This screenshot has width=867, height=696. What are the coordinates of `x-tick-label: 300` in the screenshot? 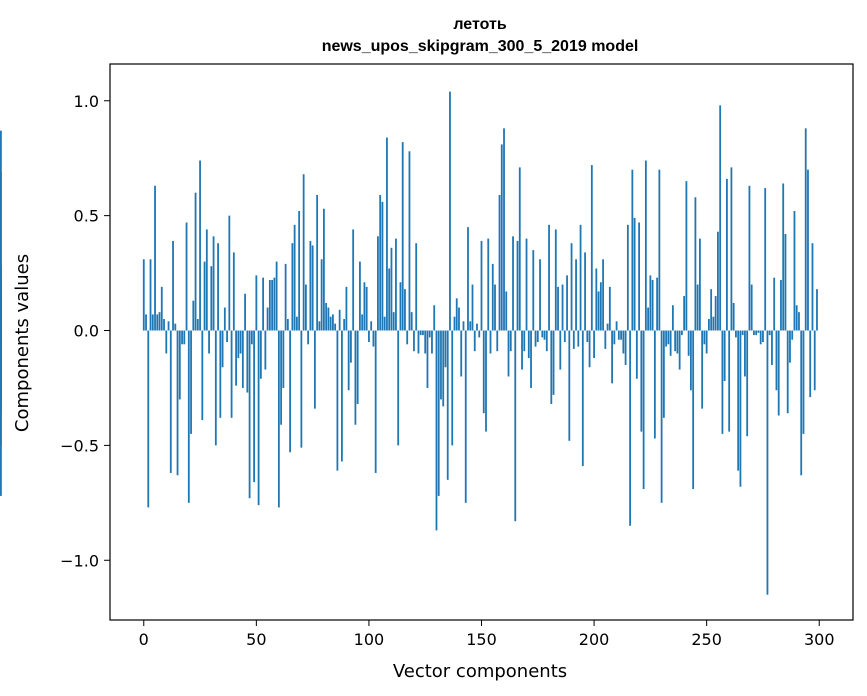 It's located at (819, 639).